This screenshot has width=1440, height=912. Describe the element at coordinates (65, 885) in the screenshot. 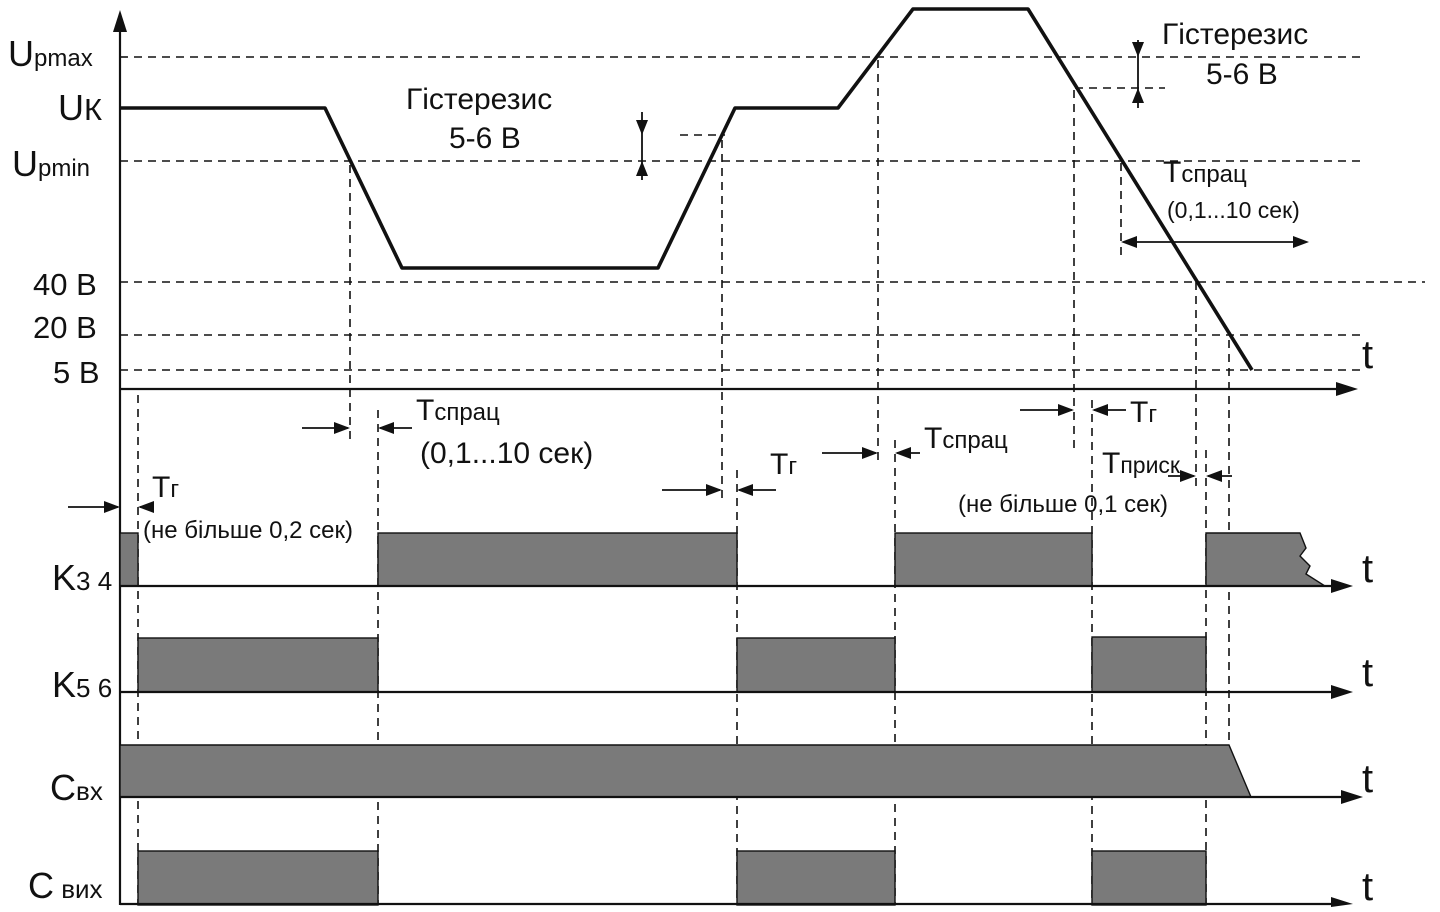

I see `channel-c-out-label: C вих` at that location.